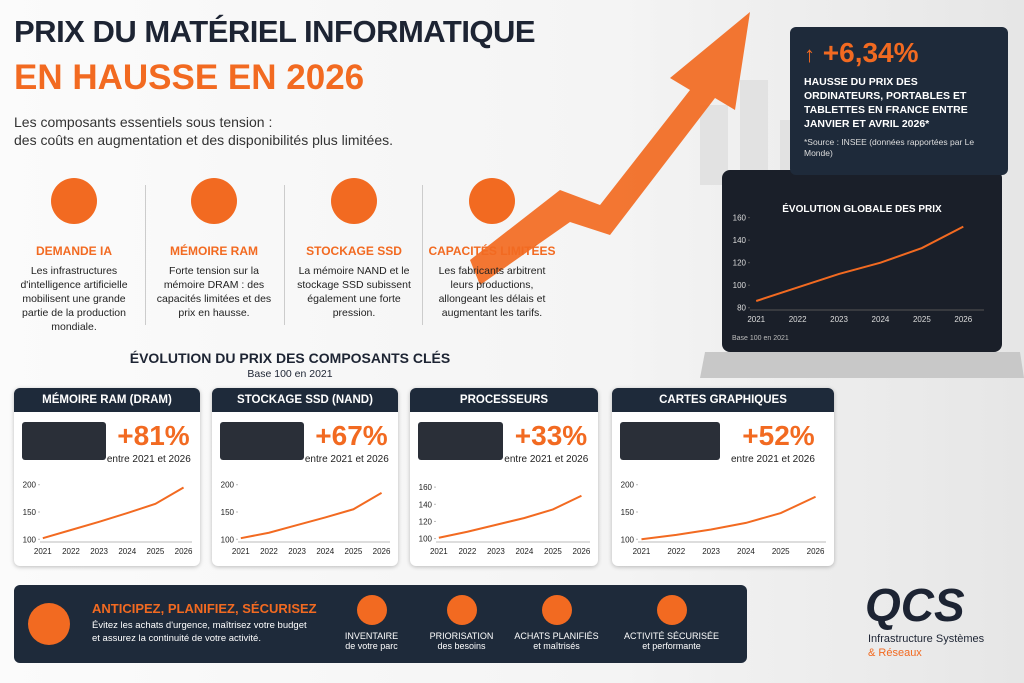 This screenshot has width=1024, height=683. I want to click on item-text: et performante, so click(671, 646).